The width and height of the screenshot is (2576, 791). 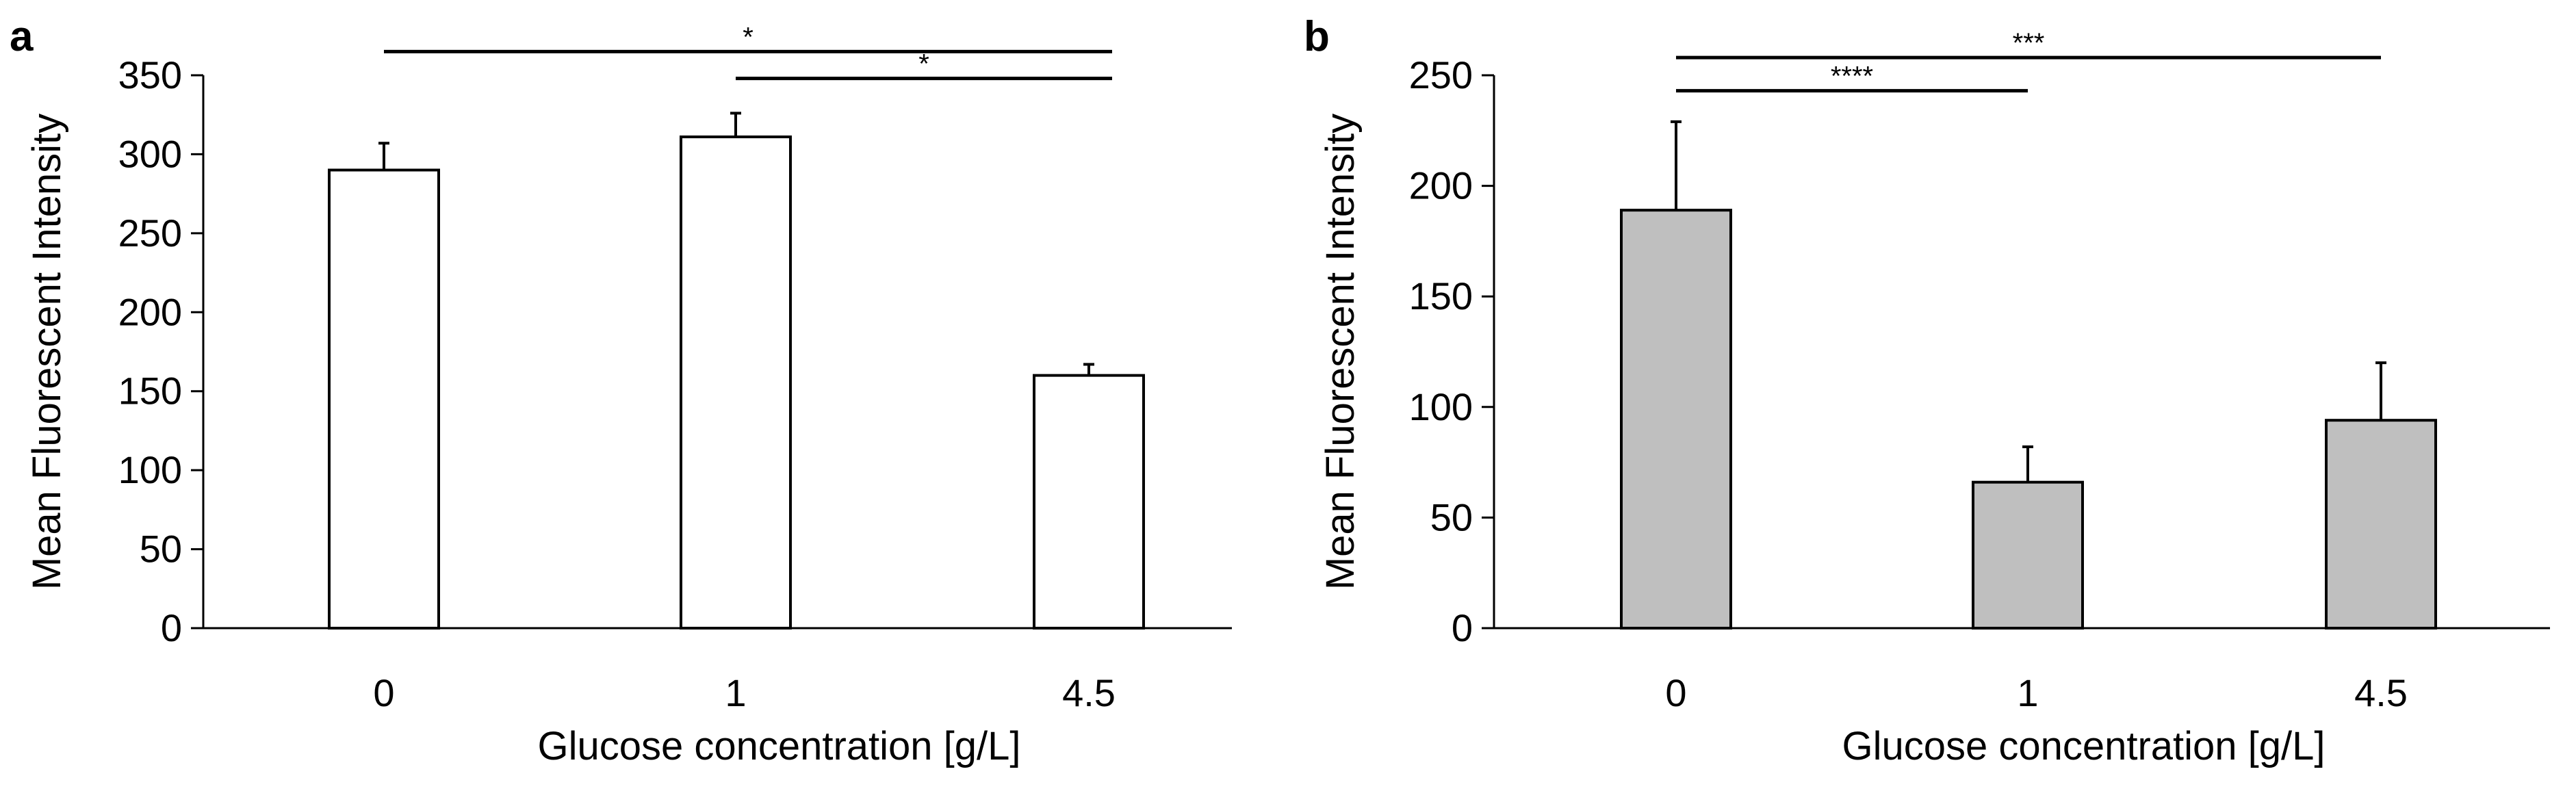 I want to click on chart-a-y-tick-label: 200, so click(x=150, y=311).